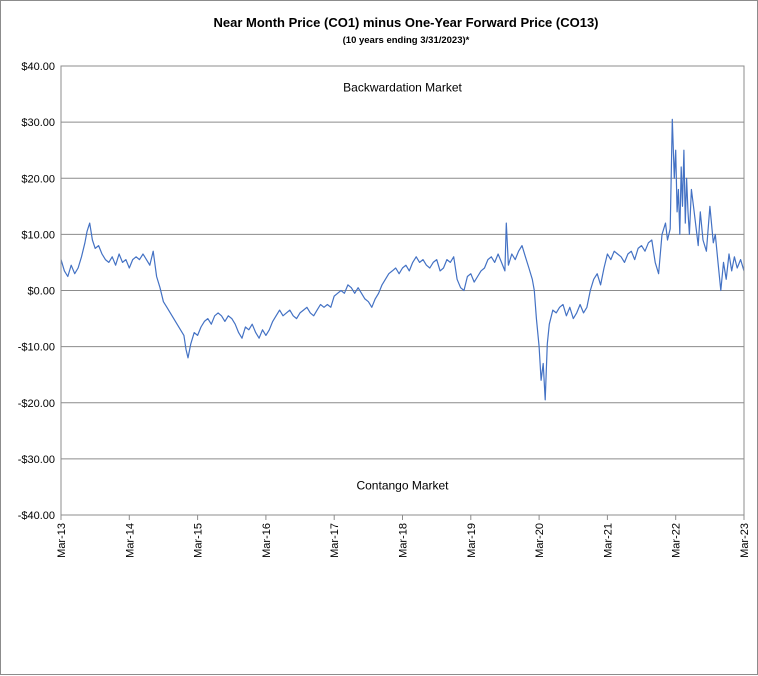 This screenshot has height=676, width=758. Describe the element at coordinates (38, 123) in the screenshot. I see `y-tick-label: $30.00` at that location.